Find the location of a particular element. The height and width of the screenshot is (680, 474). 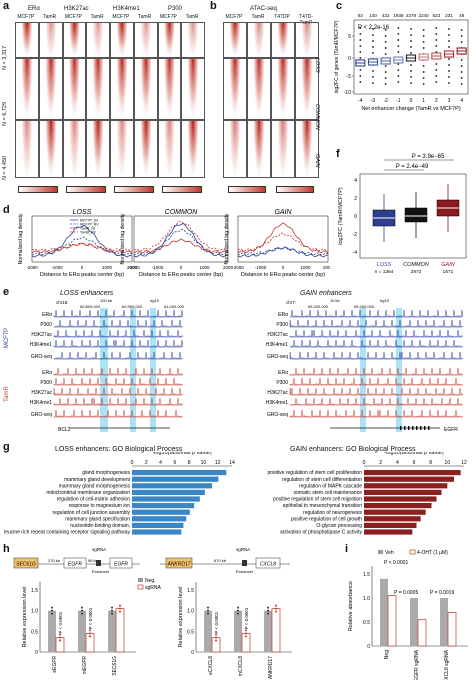

gene-name: EGFR is located at coordinates (75, 565).